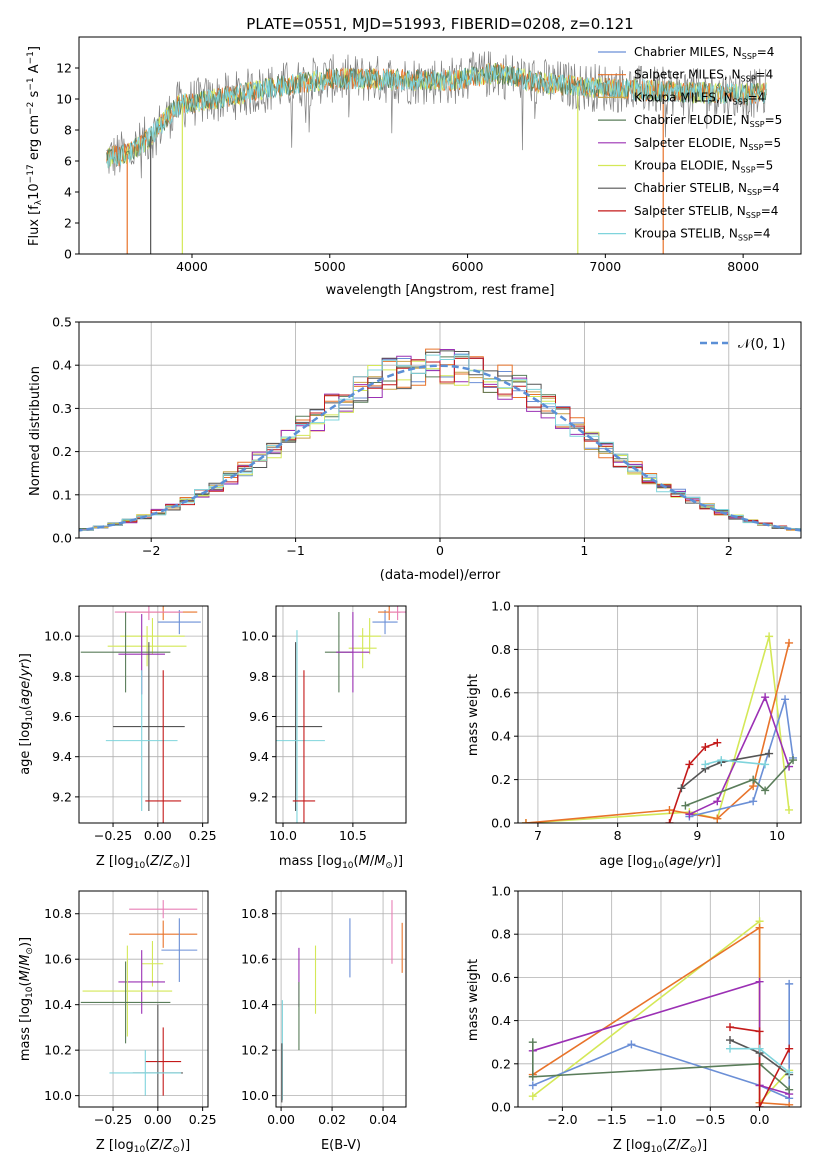  Describe the element at coordinates (26, 714) in the screenshot. I see `z-age-ylabel: age [log10(age/yr)]` at that location.